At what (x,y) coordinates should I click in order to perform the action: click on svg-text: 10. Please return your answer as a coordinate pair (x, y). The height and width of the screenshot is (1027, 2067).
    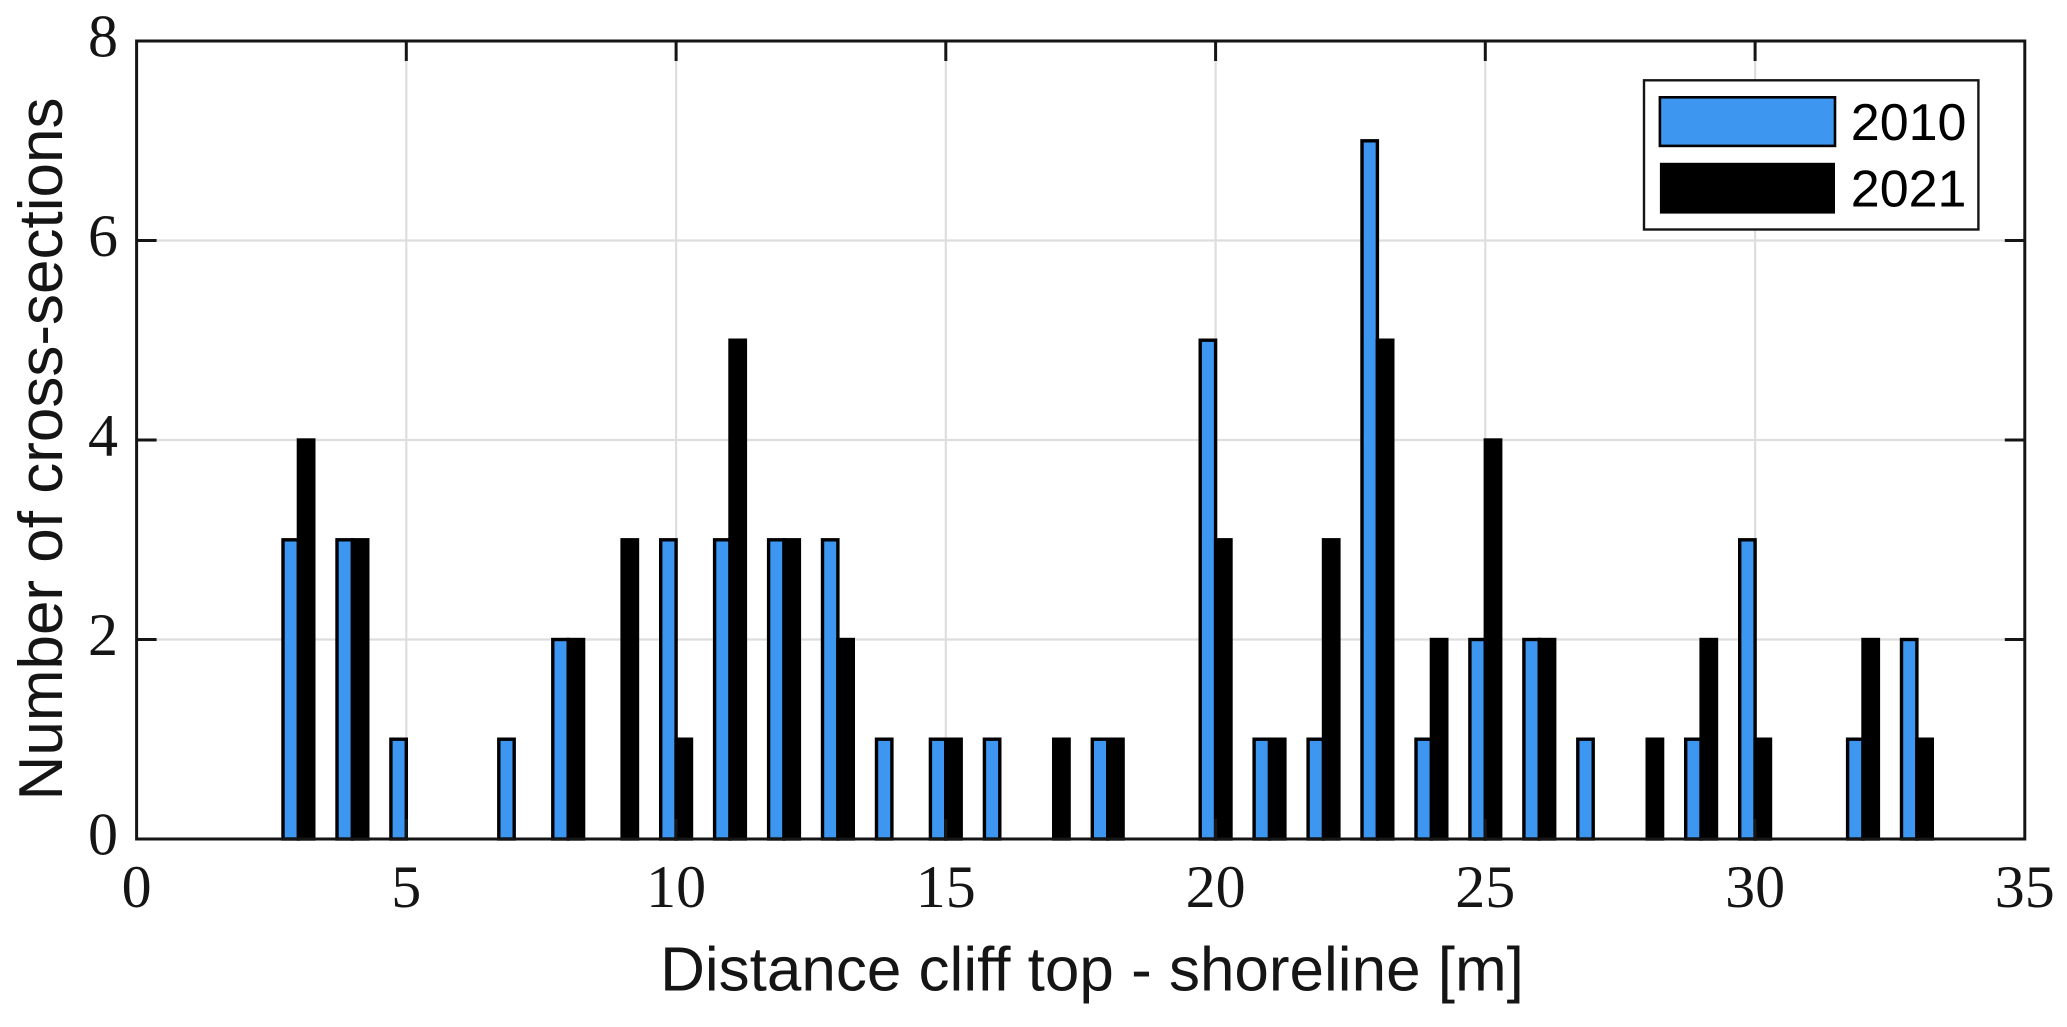
    Looking at the image, I should click on (676, 887).